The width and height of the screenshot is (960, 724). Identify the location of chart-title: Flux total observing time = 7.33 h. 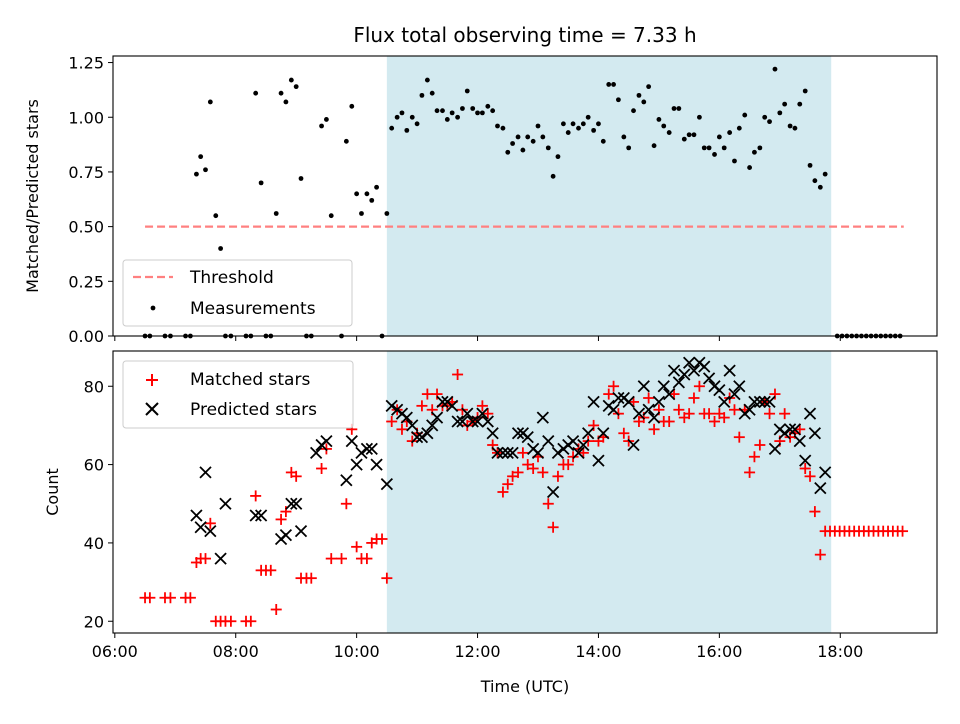
(524, 35).